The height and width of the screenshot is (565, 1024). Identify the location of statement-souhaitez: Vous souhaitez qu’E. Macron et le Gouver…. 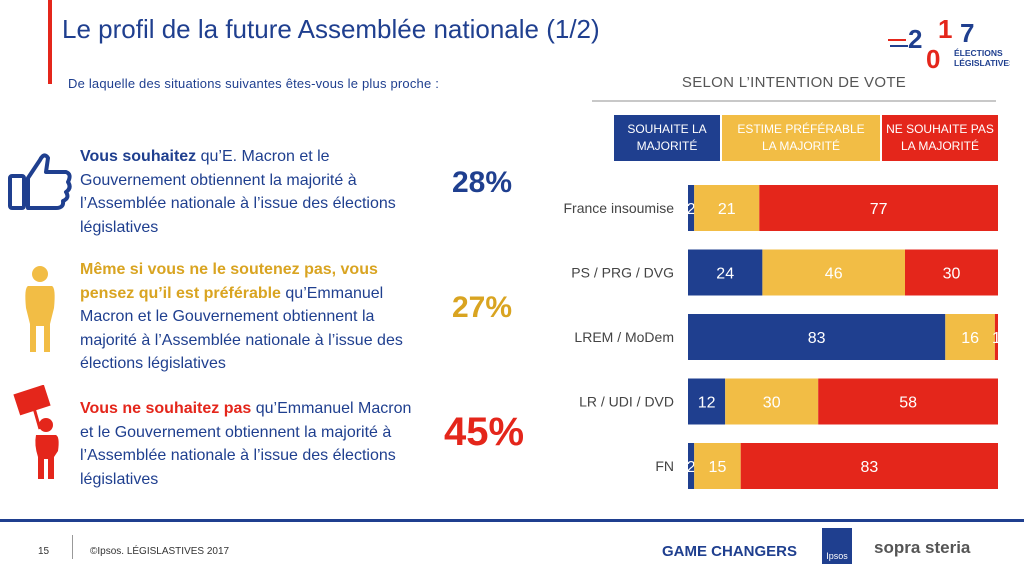
(245, 192).